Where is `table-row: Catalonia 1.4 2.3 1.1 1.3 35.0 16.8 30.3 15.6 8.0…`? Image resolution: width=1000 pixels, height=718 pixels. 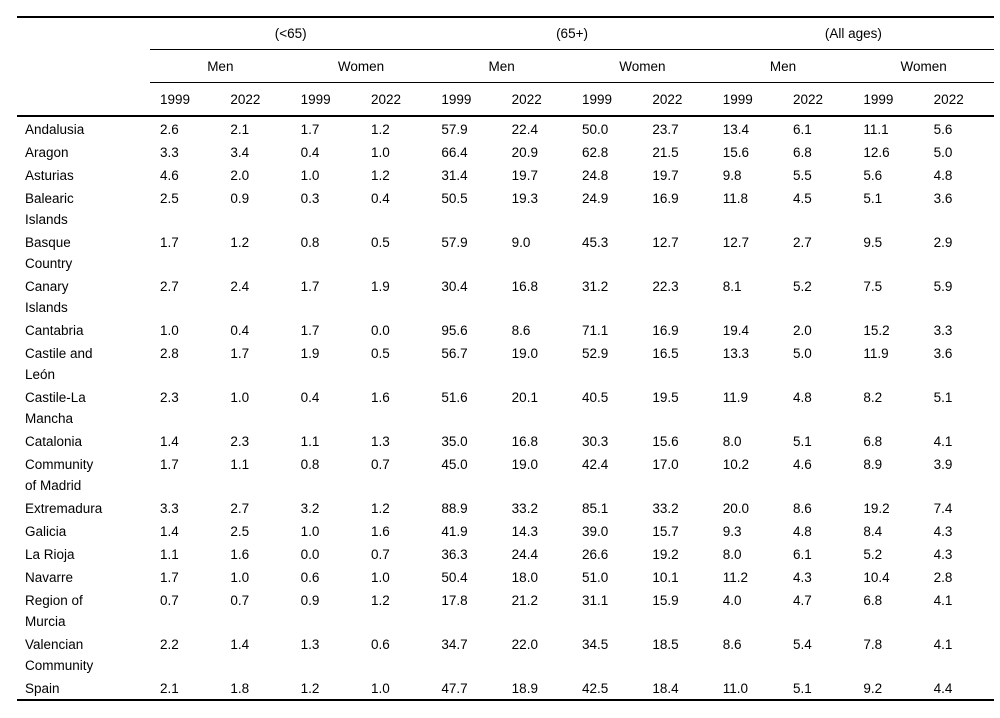
table-row: Catalonia 1.4 2.3 1.1 1.3 35.0 16.8 30.3 15.6 8.0… is located at coordinates (505, 440).